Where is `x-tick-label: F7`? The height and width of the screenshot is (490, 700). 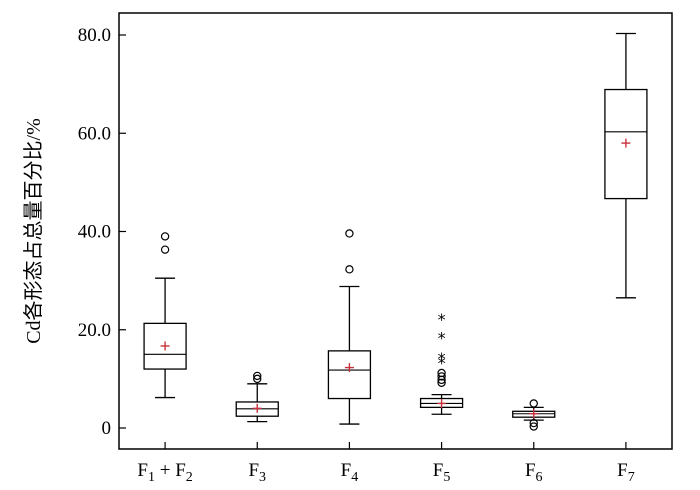
x-tick-label: F7 is located at coordinates (626, 472).